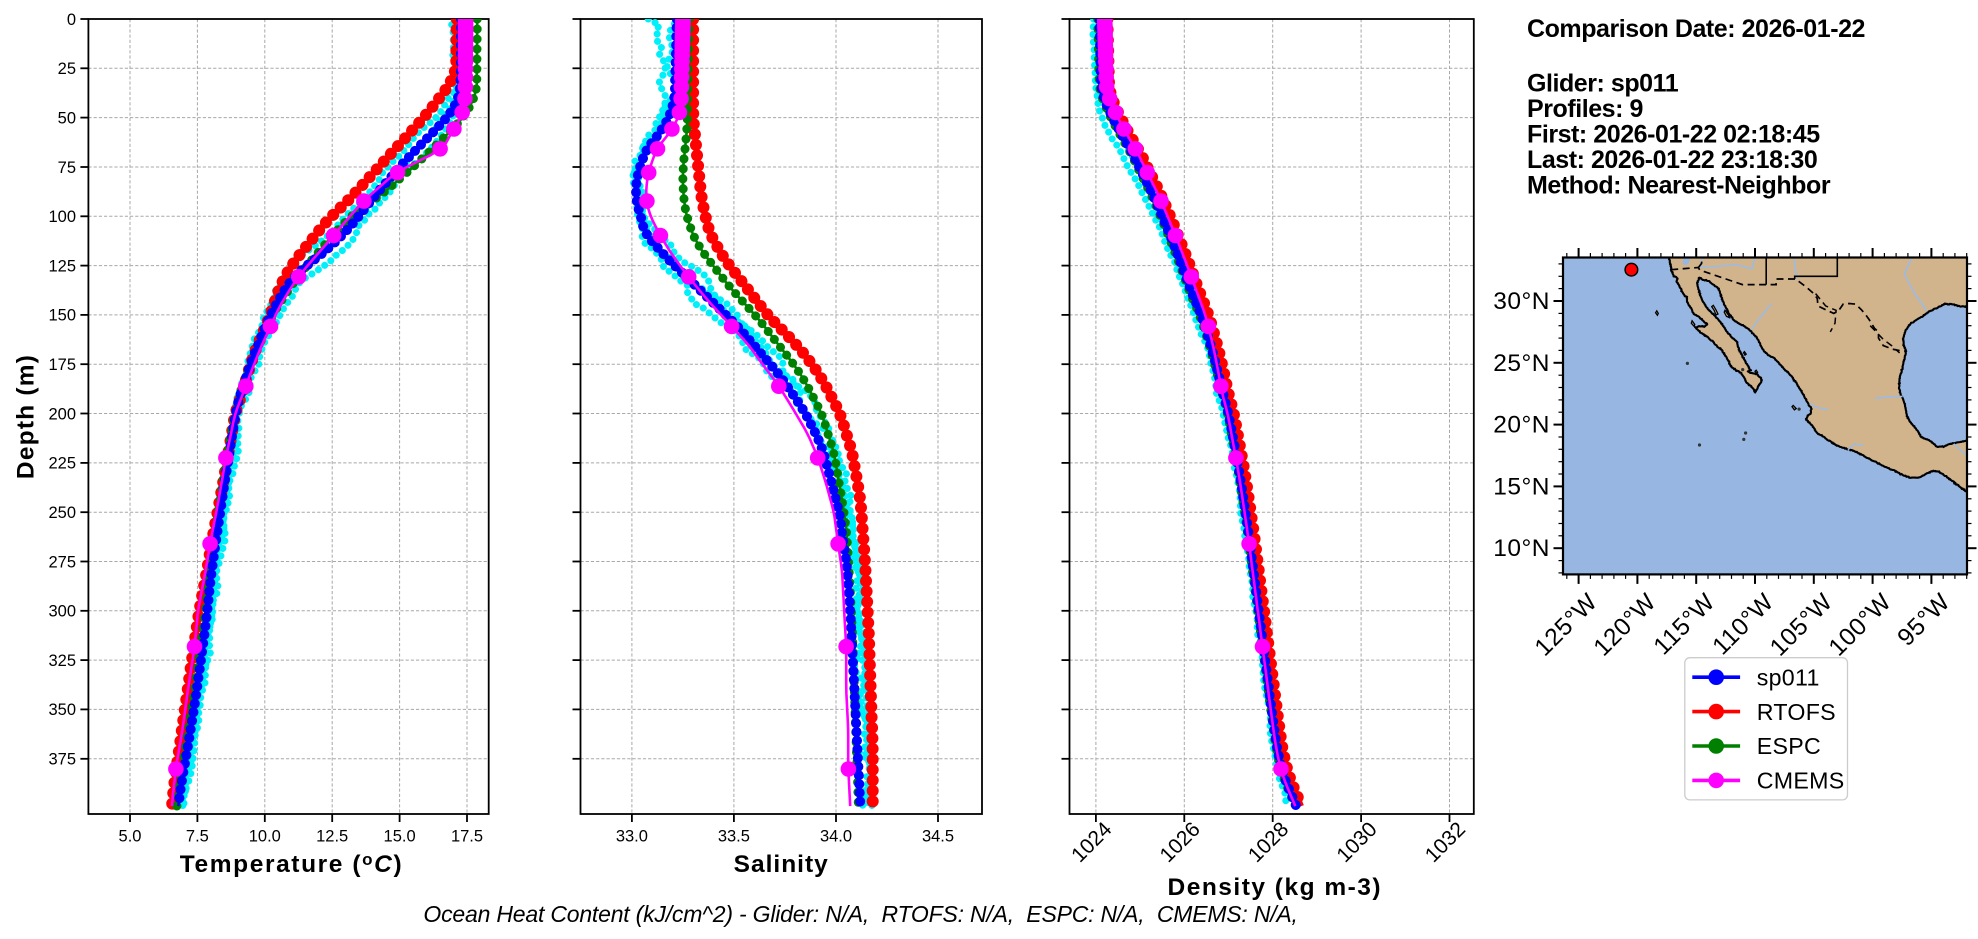  Describe the element at coordinates (1275, 887) in the screenshot. I see `svg-text: Density (kg m-3)` at that location.